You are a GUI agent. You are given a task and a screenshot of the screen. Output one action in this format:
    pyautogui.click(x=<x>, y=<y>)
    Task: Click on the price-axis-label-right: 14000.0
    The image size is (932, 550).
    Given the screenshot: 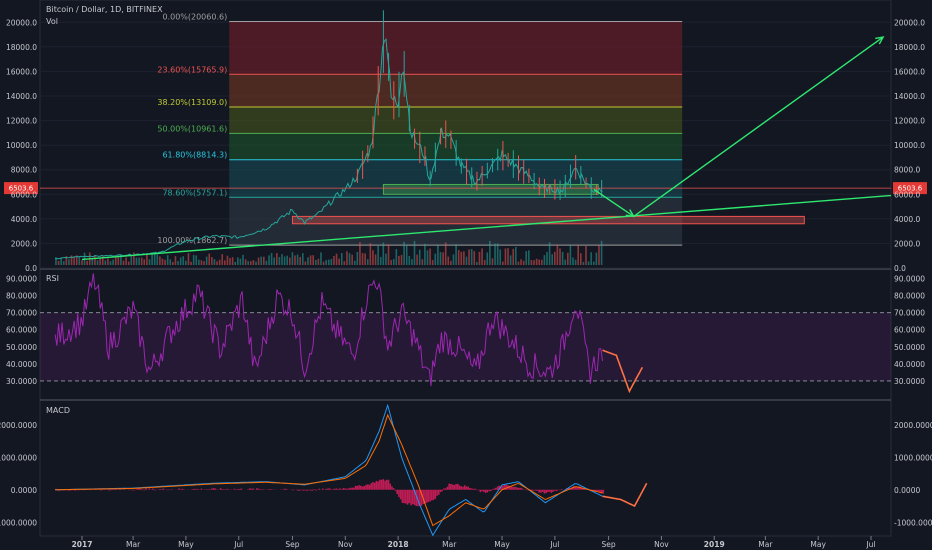 What is the action you would take?
    pyautogui.click(x=909, y=96)
    